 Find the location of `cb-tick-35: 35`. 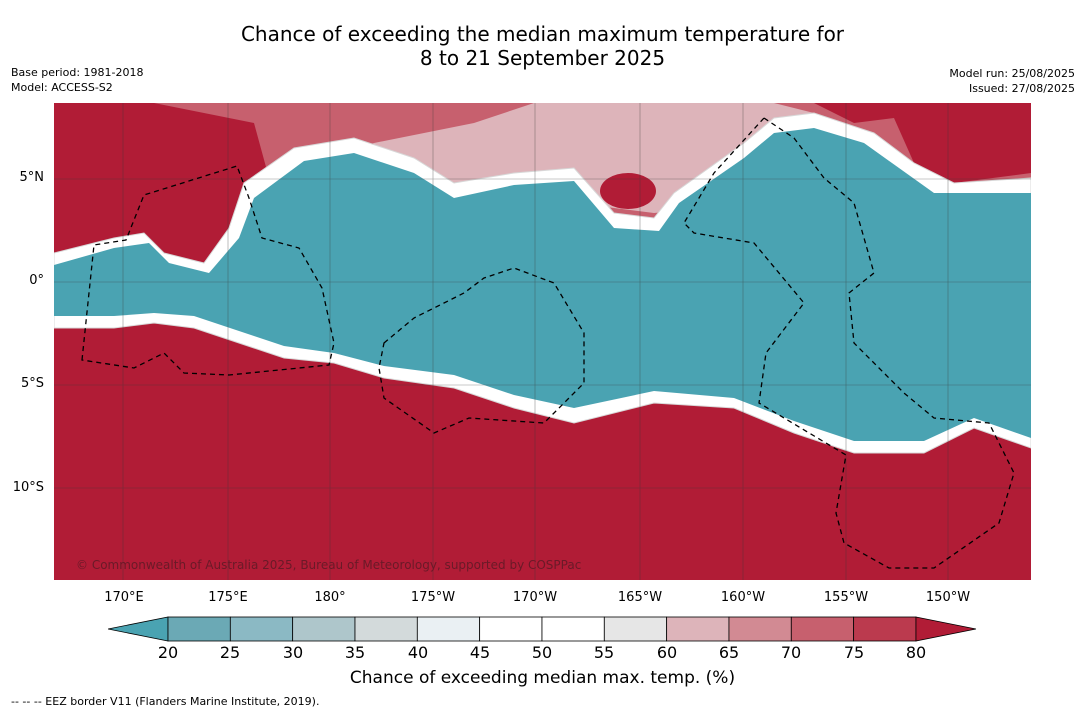

cb-tick-35: 35 is located at coordinates (355, 652).